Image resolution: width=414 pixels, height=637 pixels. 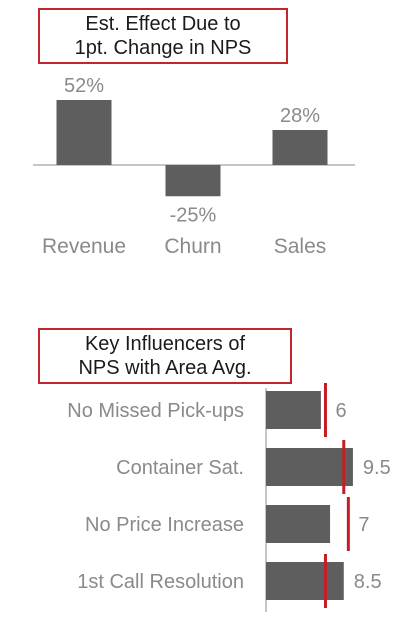 What do you see at coordinates (192, 246) in the screenshot?
I see `category-label-churn: Churn` at bounding box center [192, 246].